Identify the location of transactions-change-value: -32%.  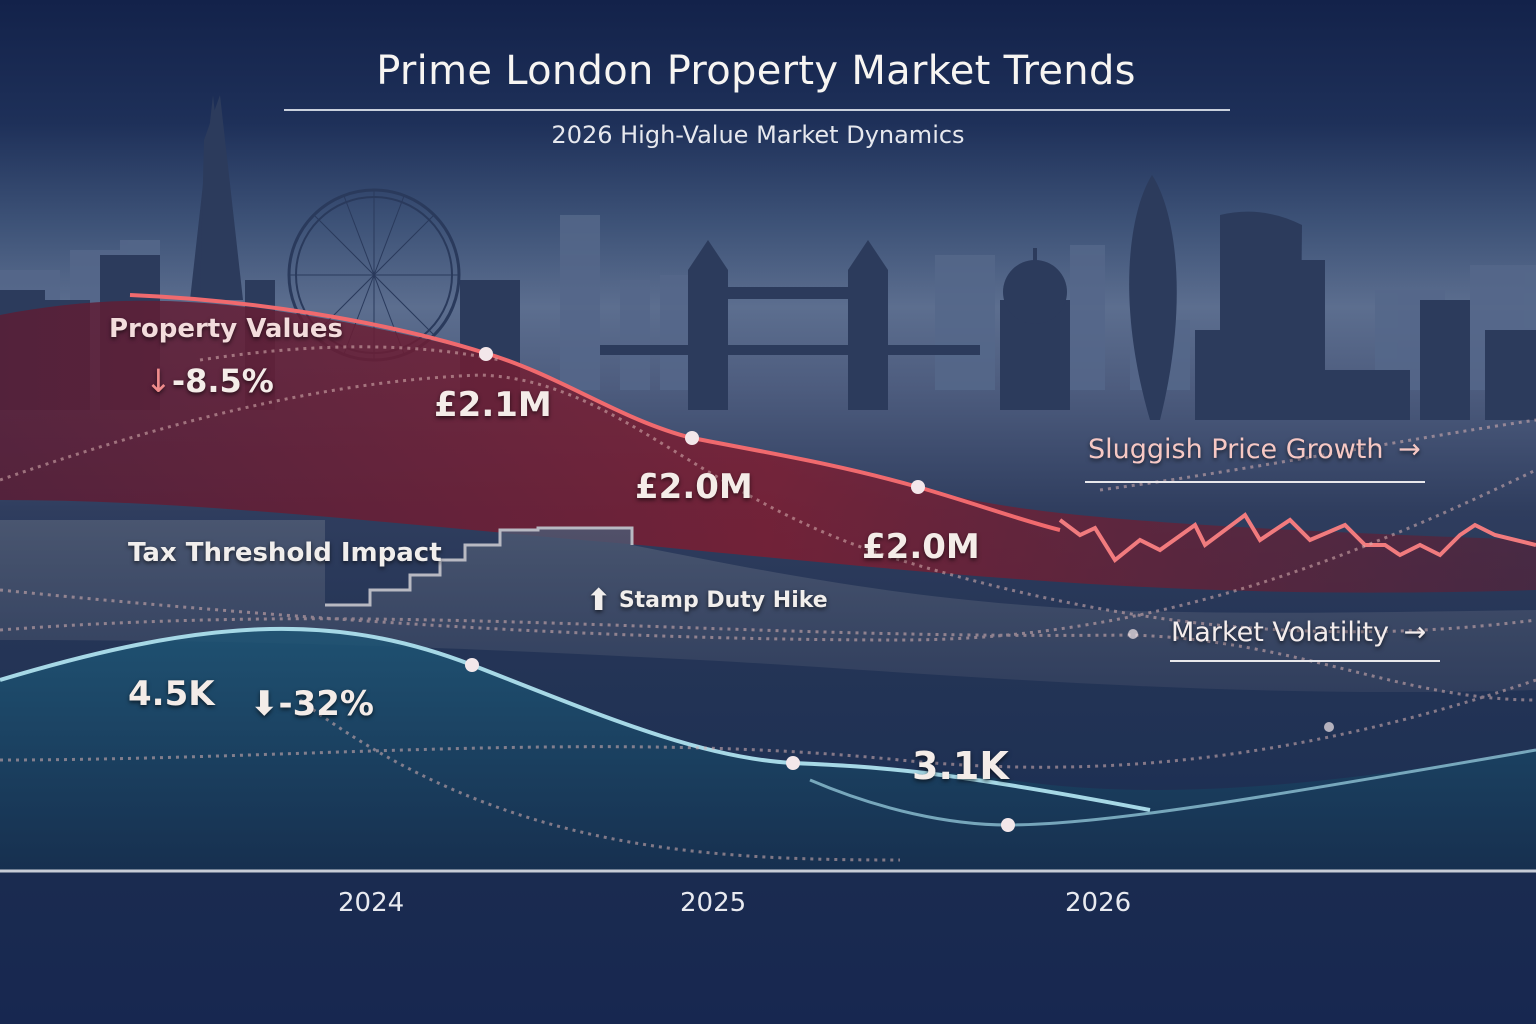
(326, 704).